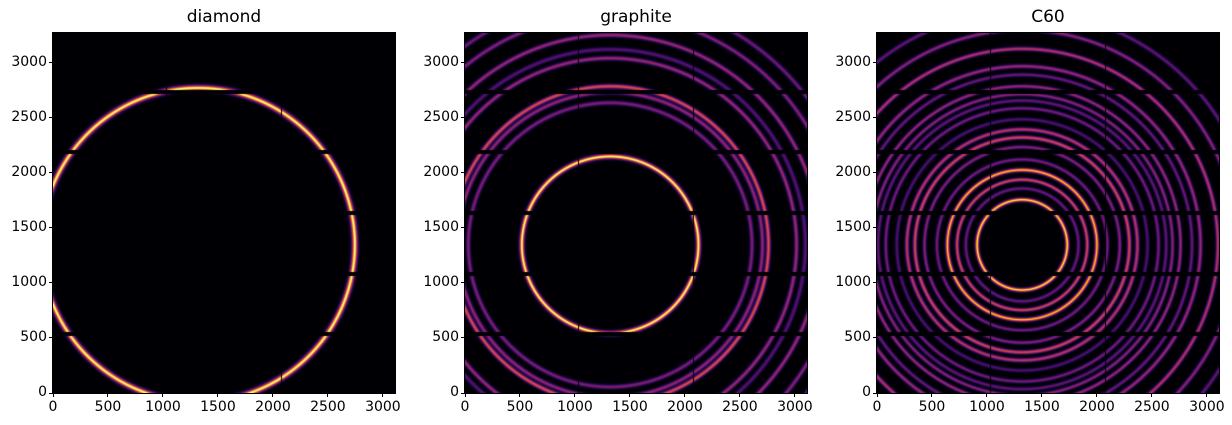 The width and height of the screenshot is (1232, 425). I want to click on panel-title-graphite: graphite, so click(636, 17).